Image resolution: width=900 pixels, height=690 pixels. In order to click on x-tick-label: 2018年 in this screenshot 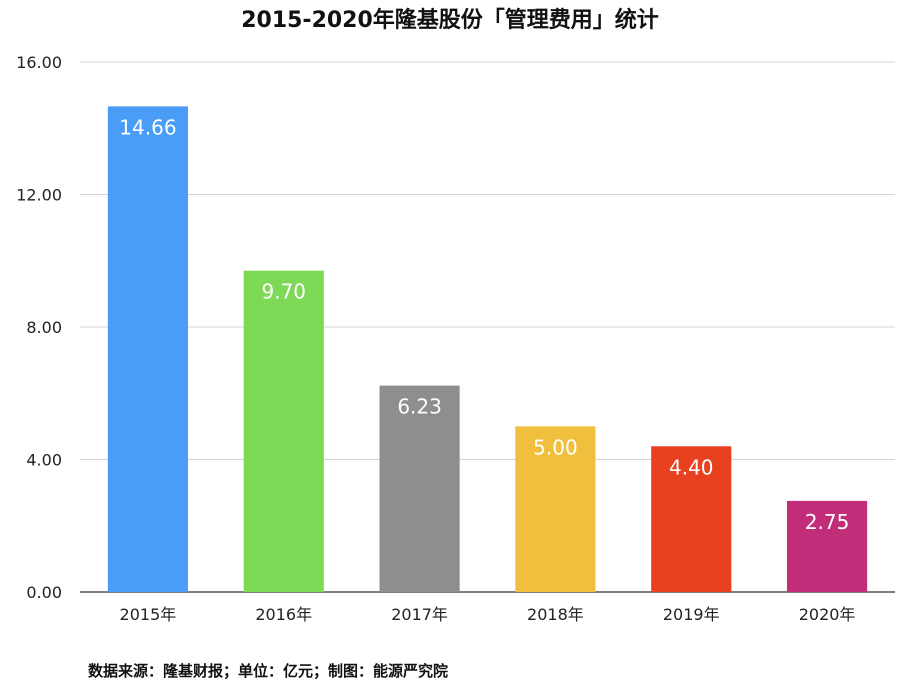, I will do `click(555, 614)`.